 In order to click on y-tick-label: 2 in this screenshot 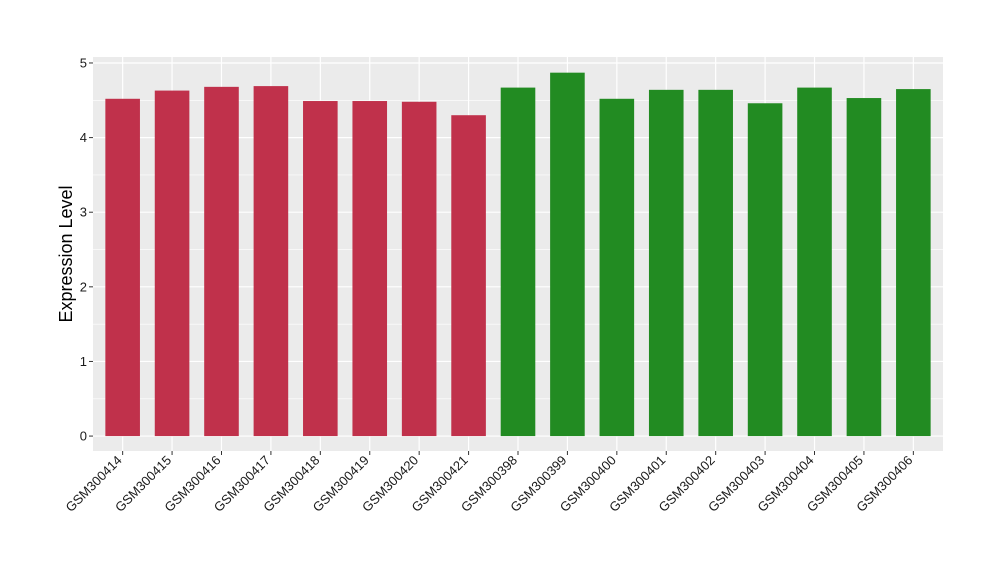, I will do `click(83, 286)`.